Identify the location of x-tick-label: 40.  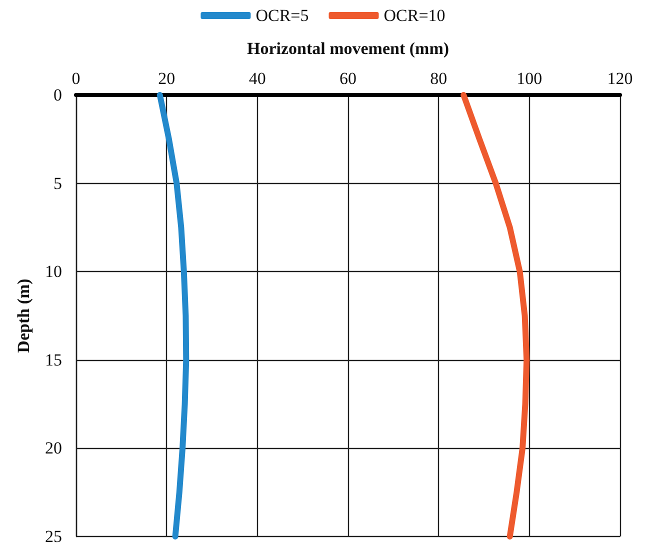
(257, 78).